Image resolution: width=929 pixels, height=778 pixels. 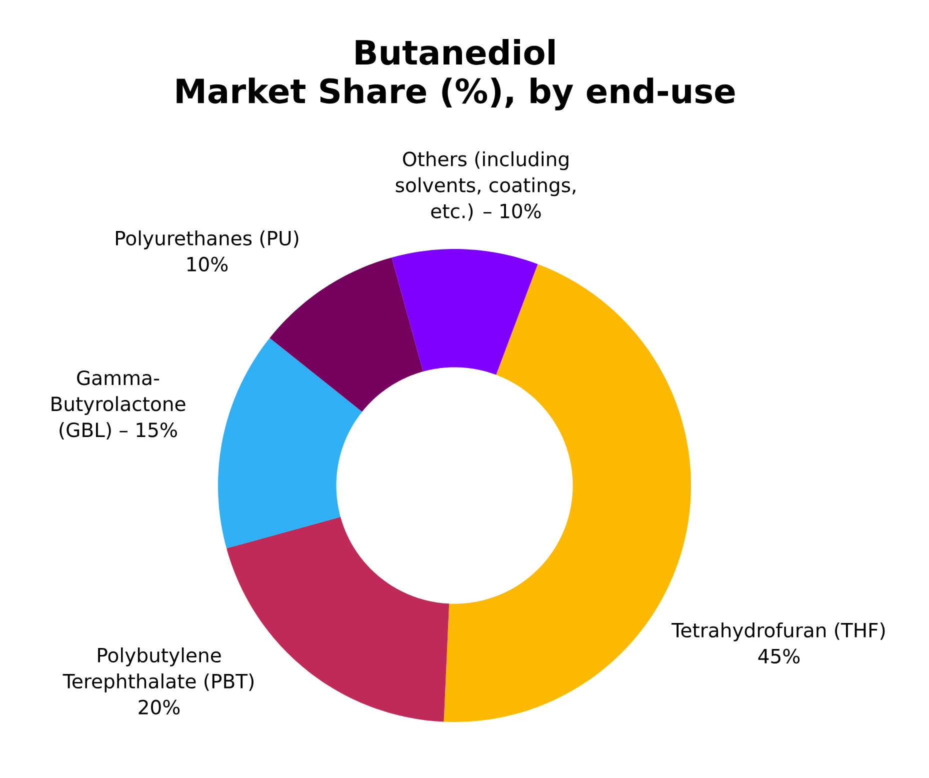 I want to click on slice-label: Tetrahydrofuran (THF) 45%, so click(x=778, y=643).